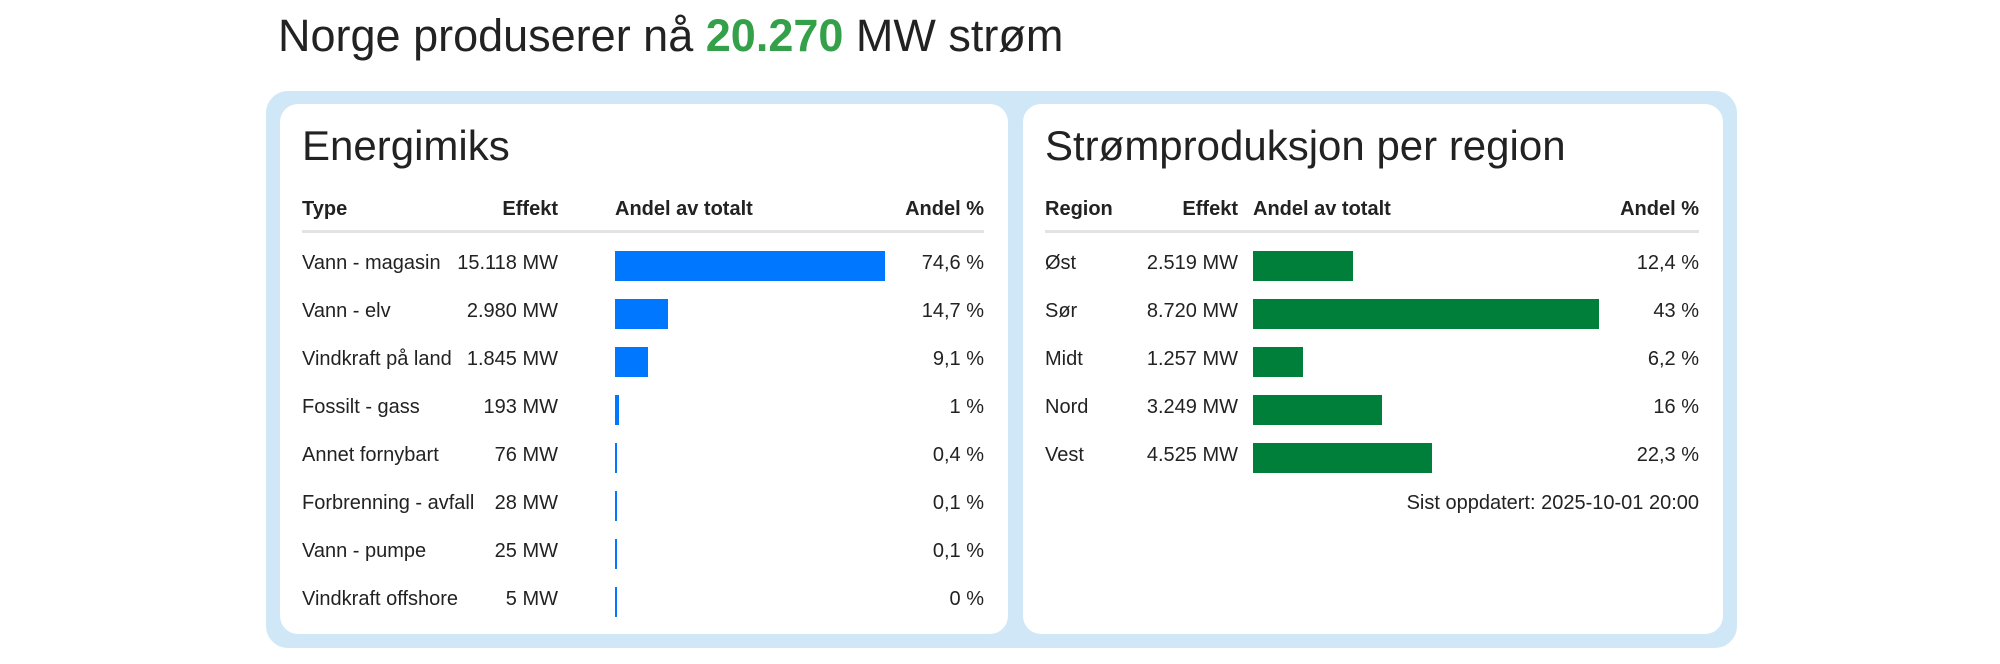 This screenshot has height=664, width=2000. Describe the element at coordinates (512, 311) in the screenshot. I see `energimiks-row-effekt: 2.980 MW` at that location.